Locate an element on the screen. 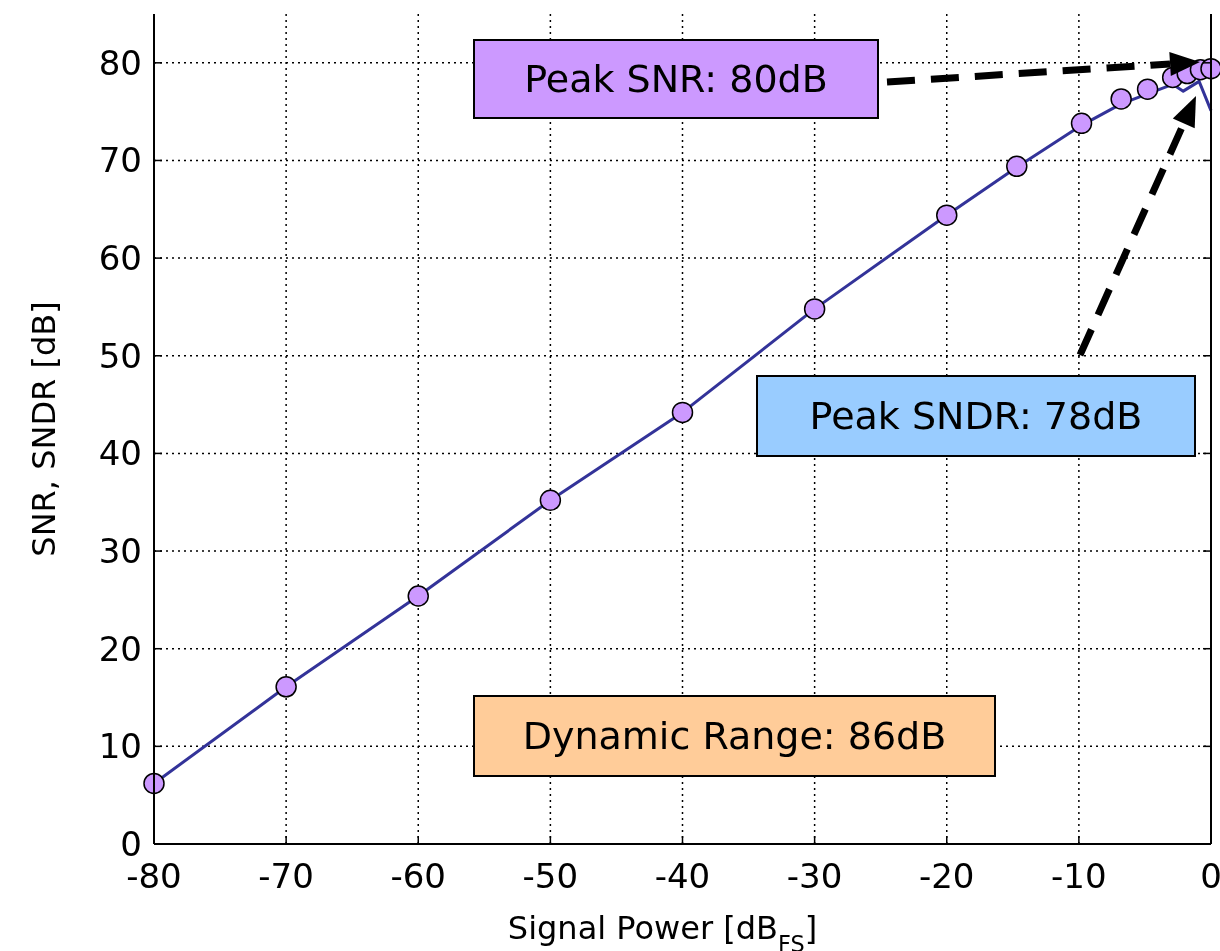 The width and height of the screenshot is (1220, 951). annotation: Peak SNDR: 78dB is located at coordinates (976, 416).